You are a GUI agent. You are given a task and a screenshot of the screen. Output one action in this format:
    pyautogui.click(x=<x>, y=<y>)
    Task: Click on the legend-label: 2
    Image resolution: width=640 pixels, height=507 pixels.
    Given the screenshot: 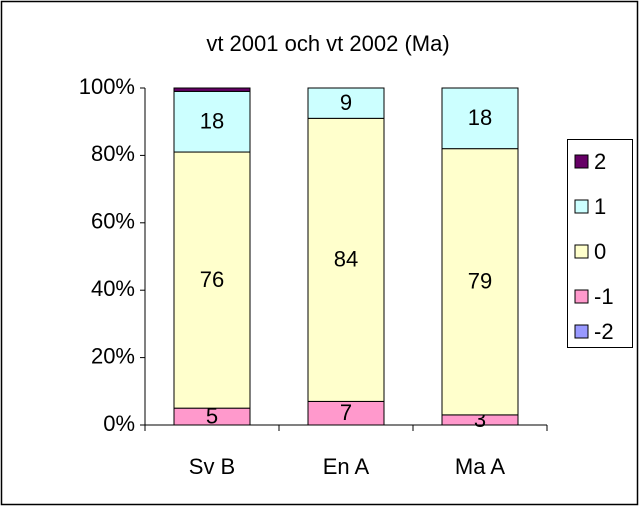 What is the action you would take?
    pyautogui.click(x=600, y=161)
    